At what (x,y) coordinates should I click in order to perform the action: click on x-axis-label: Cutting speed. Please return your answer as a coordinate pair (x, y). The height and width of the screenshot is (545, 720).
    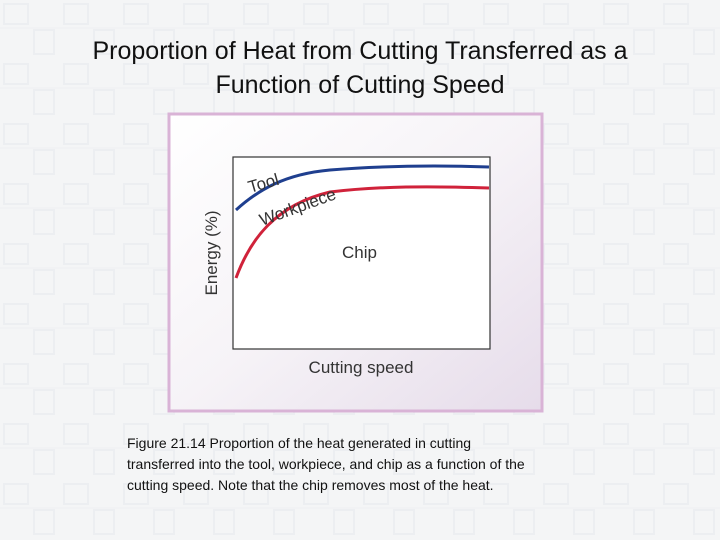
    Looking at the image, I should click on (361, 367).